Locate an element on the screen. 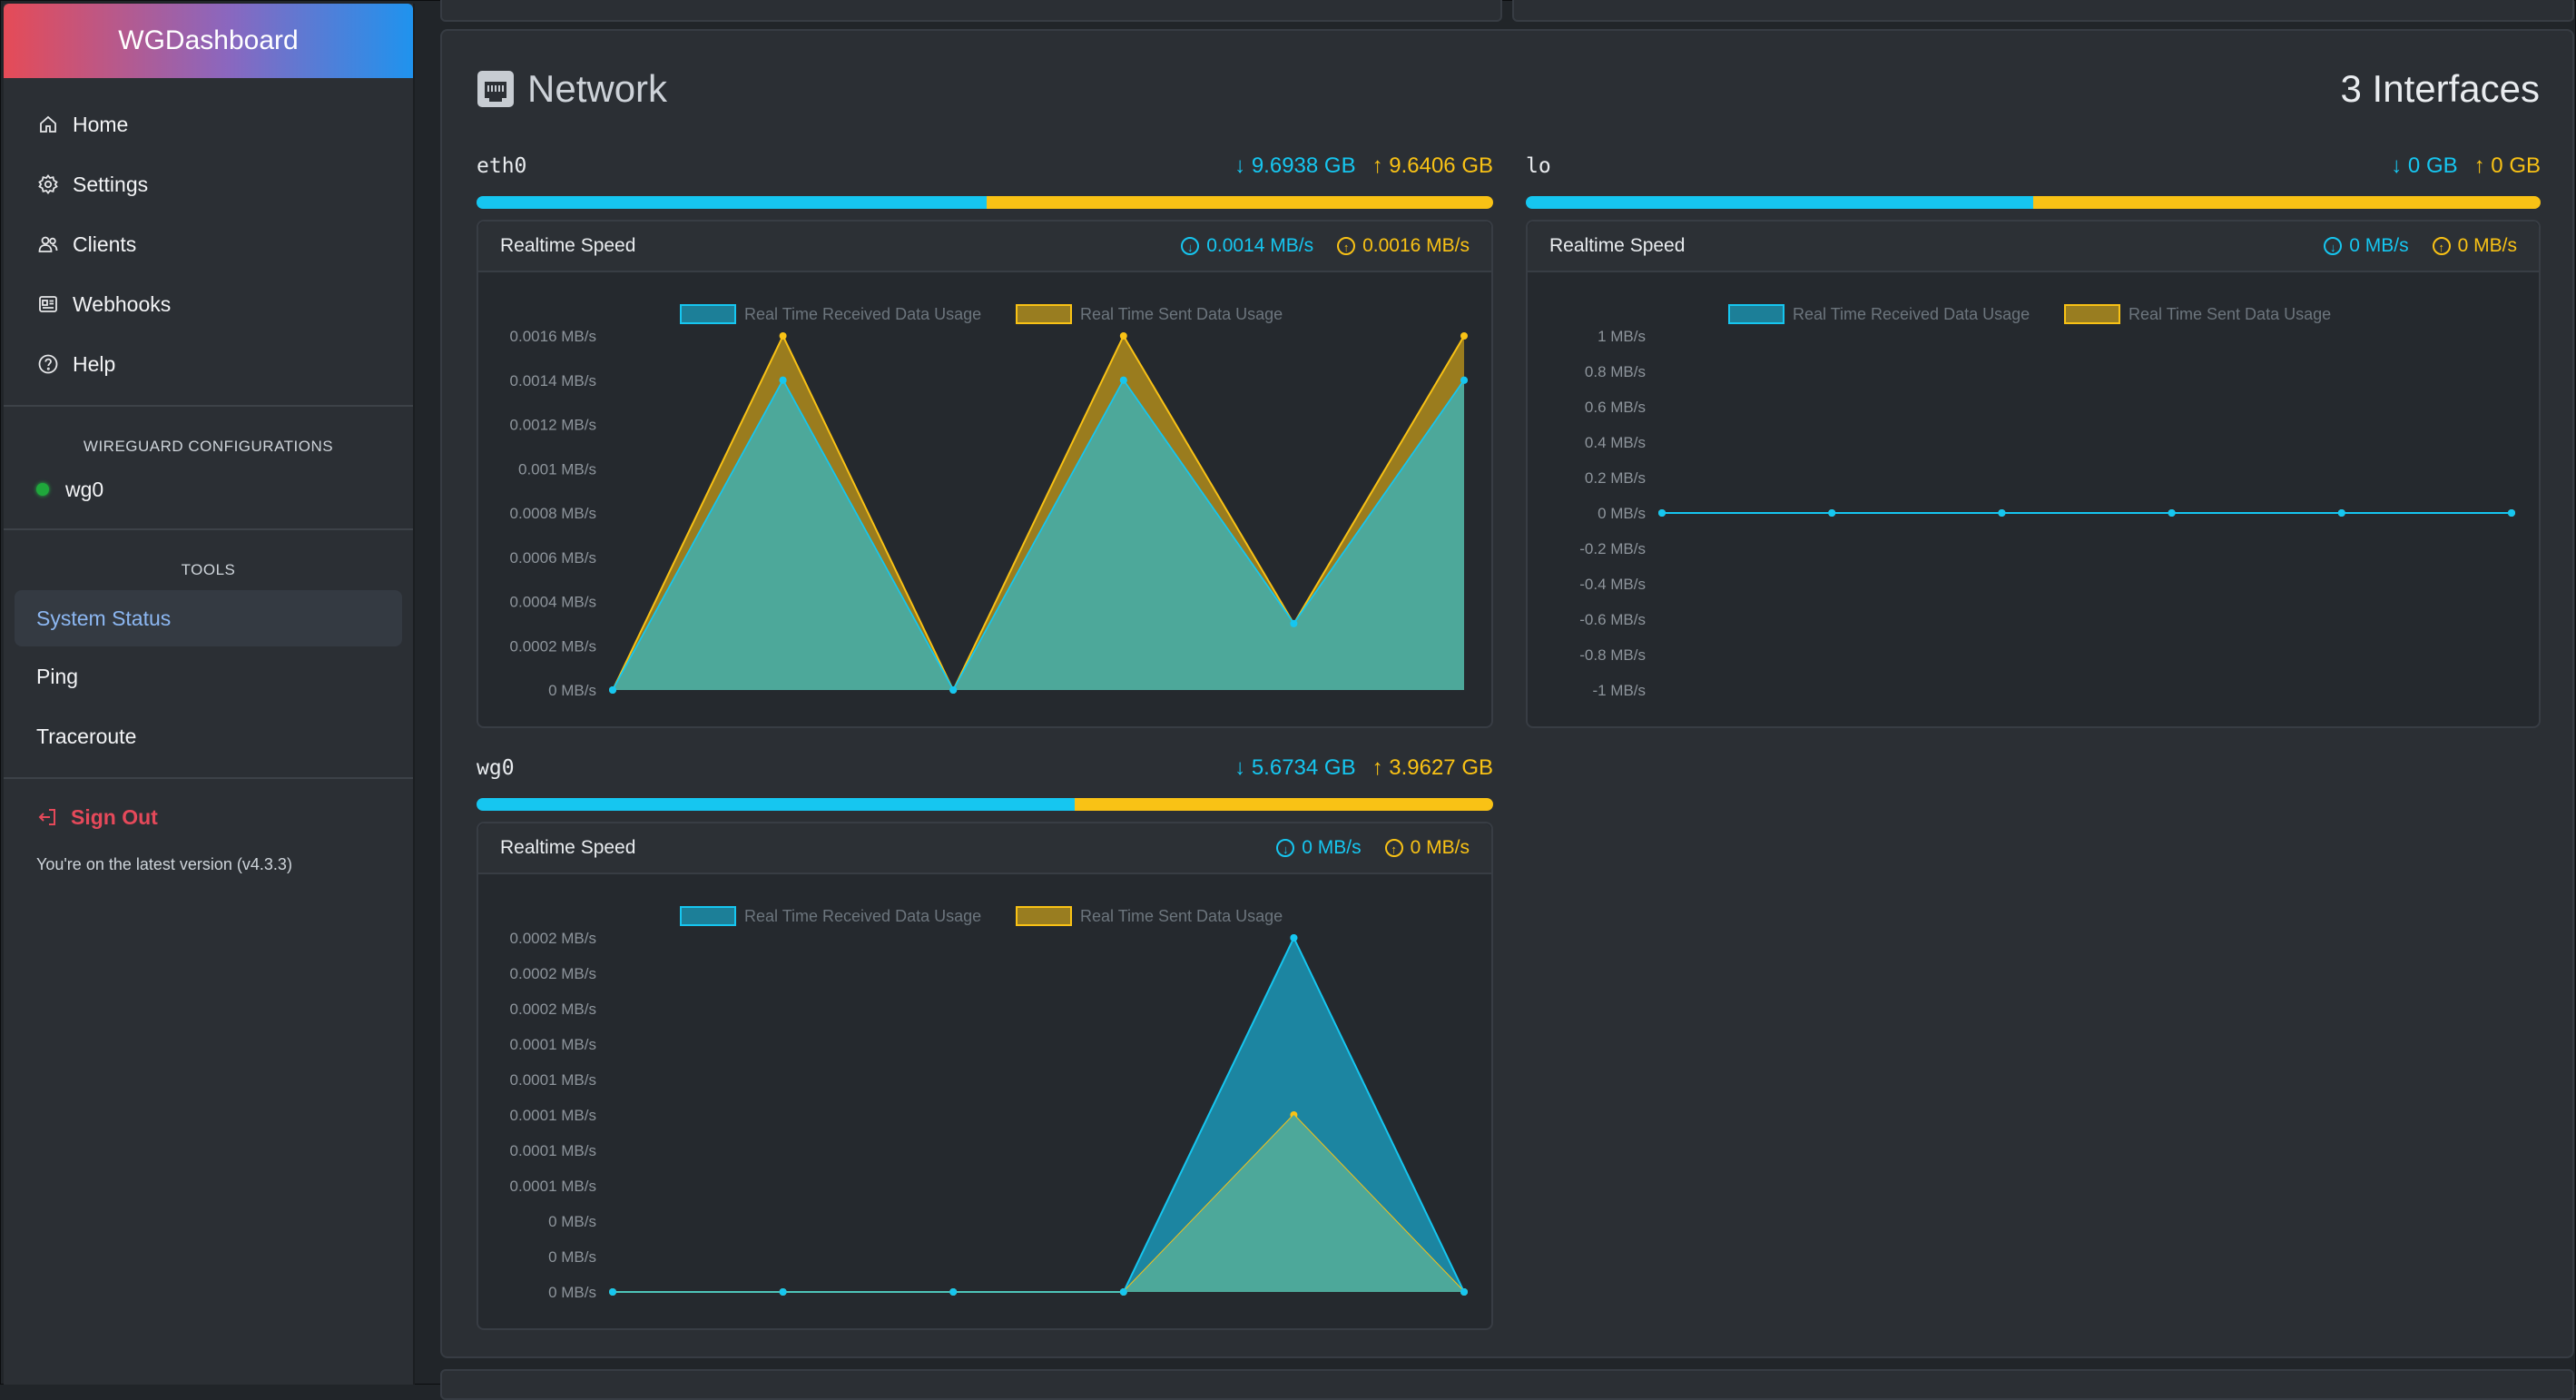  tx-total: ↑ 3.9627 GB is located at coordinates (1432, 767).